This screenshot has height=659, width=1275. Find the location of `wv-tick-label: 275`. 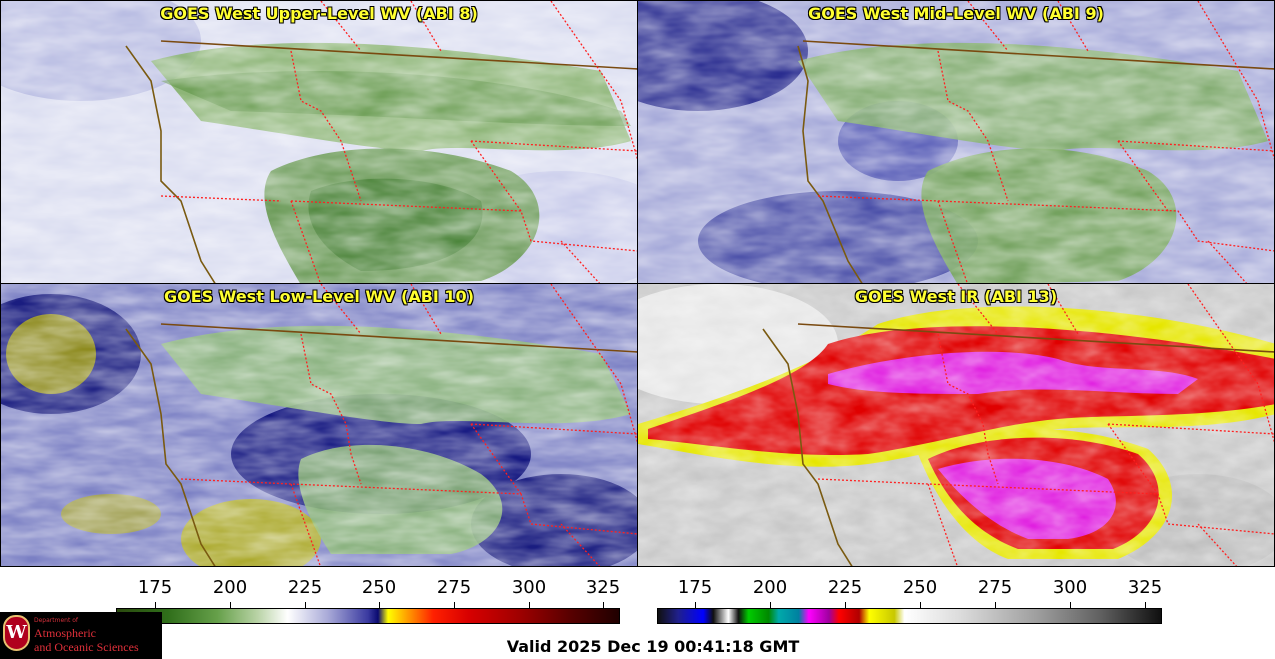

wv-tick-label: 275 is located at coordinates (454, 587).